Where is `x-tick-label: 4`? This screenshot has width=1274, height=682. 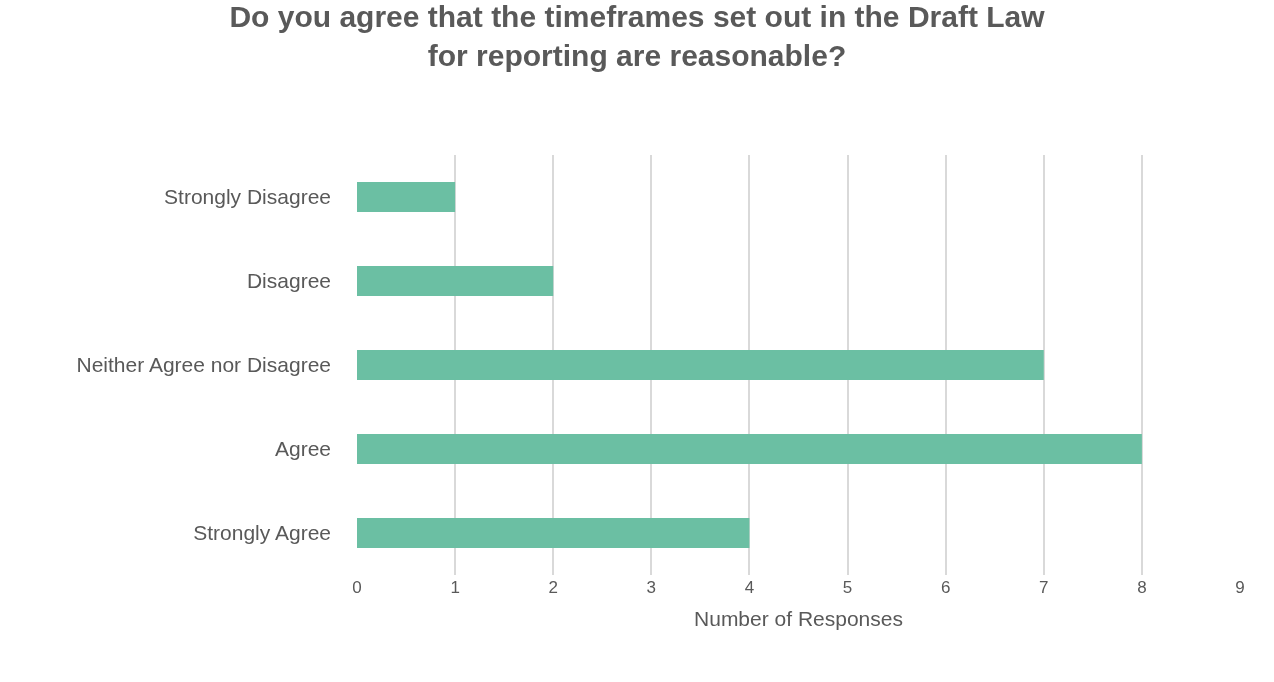
x-tick-label: 4 is located at coordinates (749, 587).